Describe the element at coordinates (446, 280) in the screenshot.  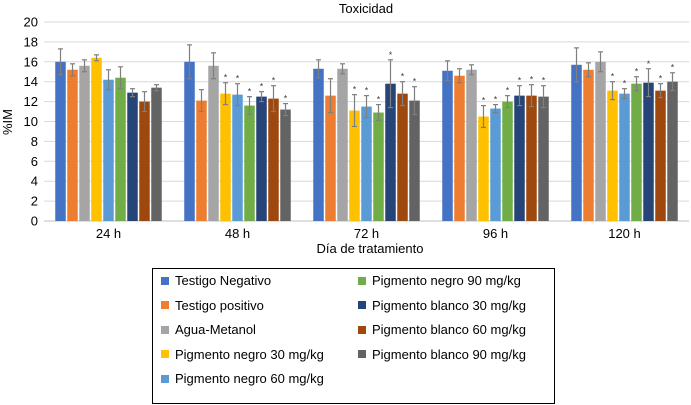
I see `legend-label: Pigmento negro 90 mg/kg` at that location.